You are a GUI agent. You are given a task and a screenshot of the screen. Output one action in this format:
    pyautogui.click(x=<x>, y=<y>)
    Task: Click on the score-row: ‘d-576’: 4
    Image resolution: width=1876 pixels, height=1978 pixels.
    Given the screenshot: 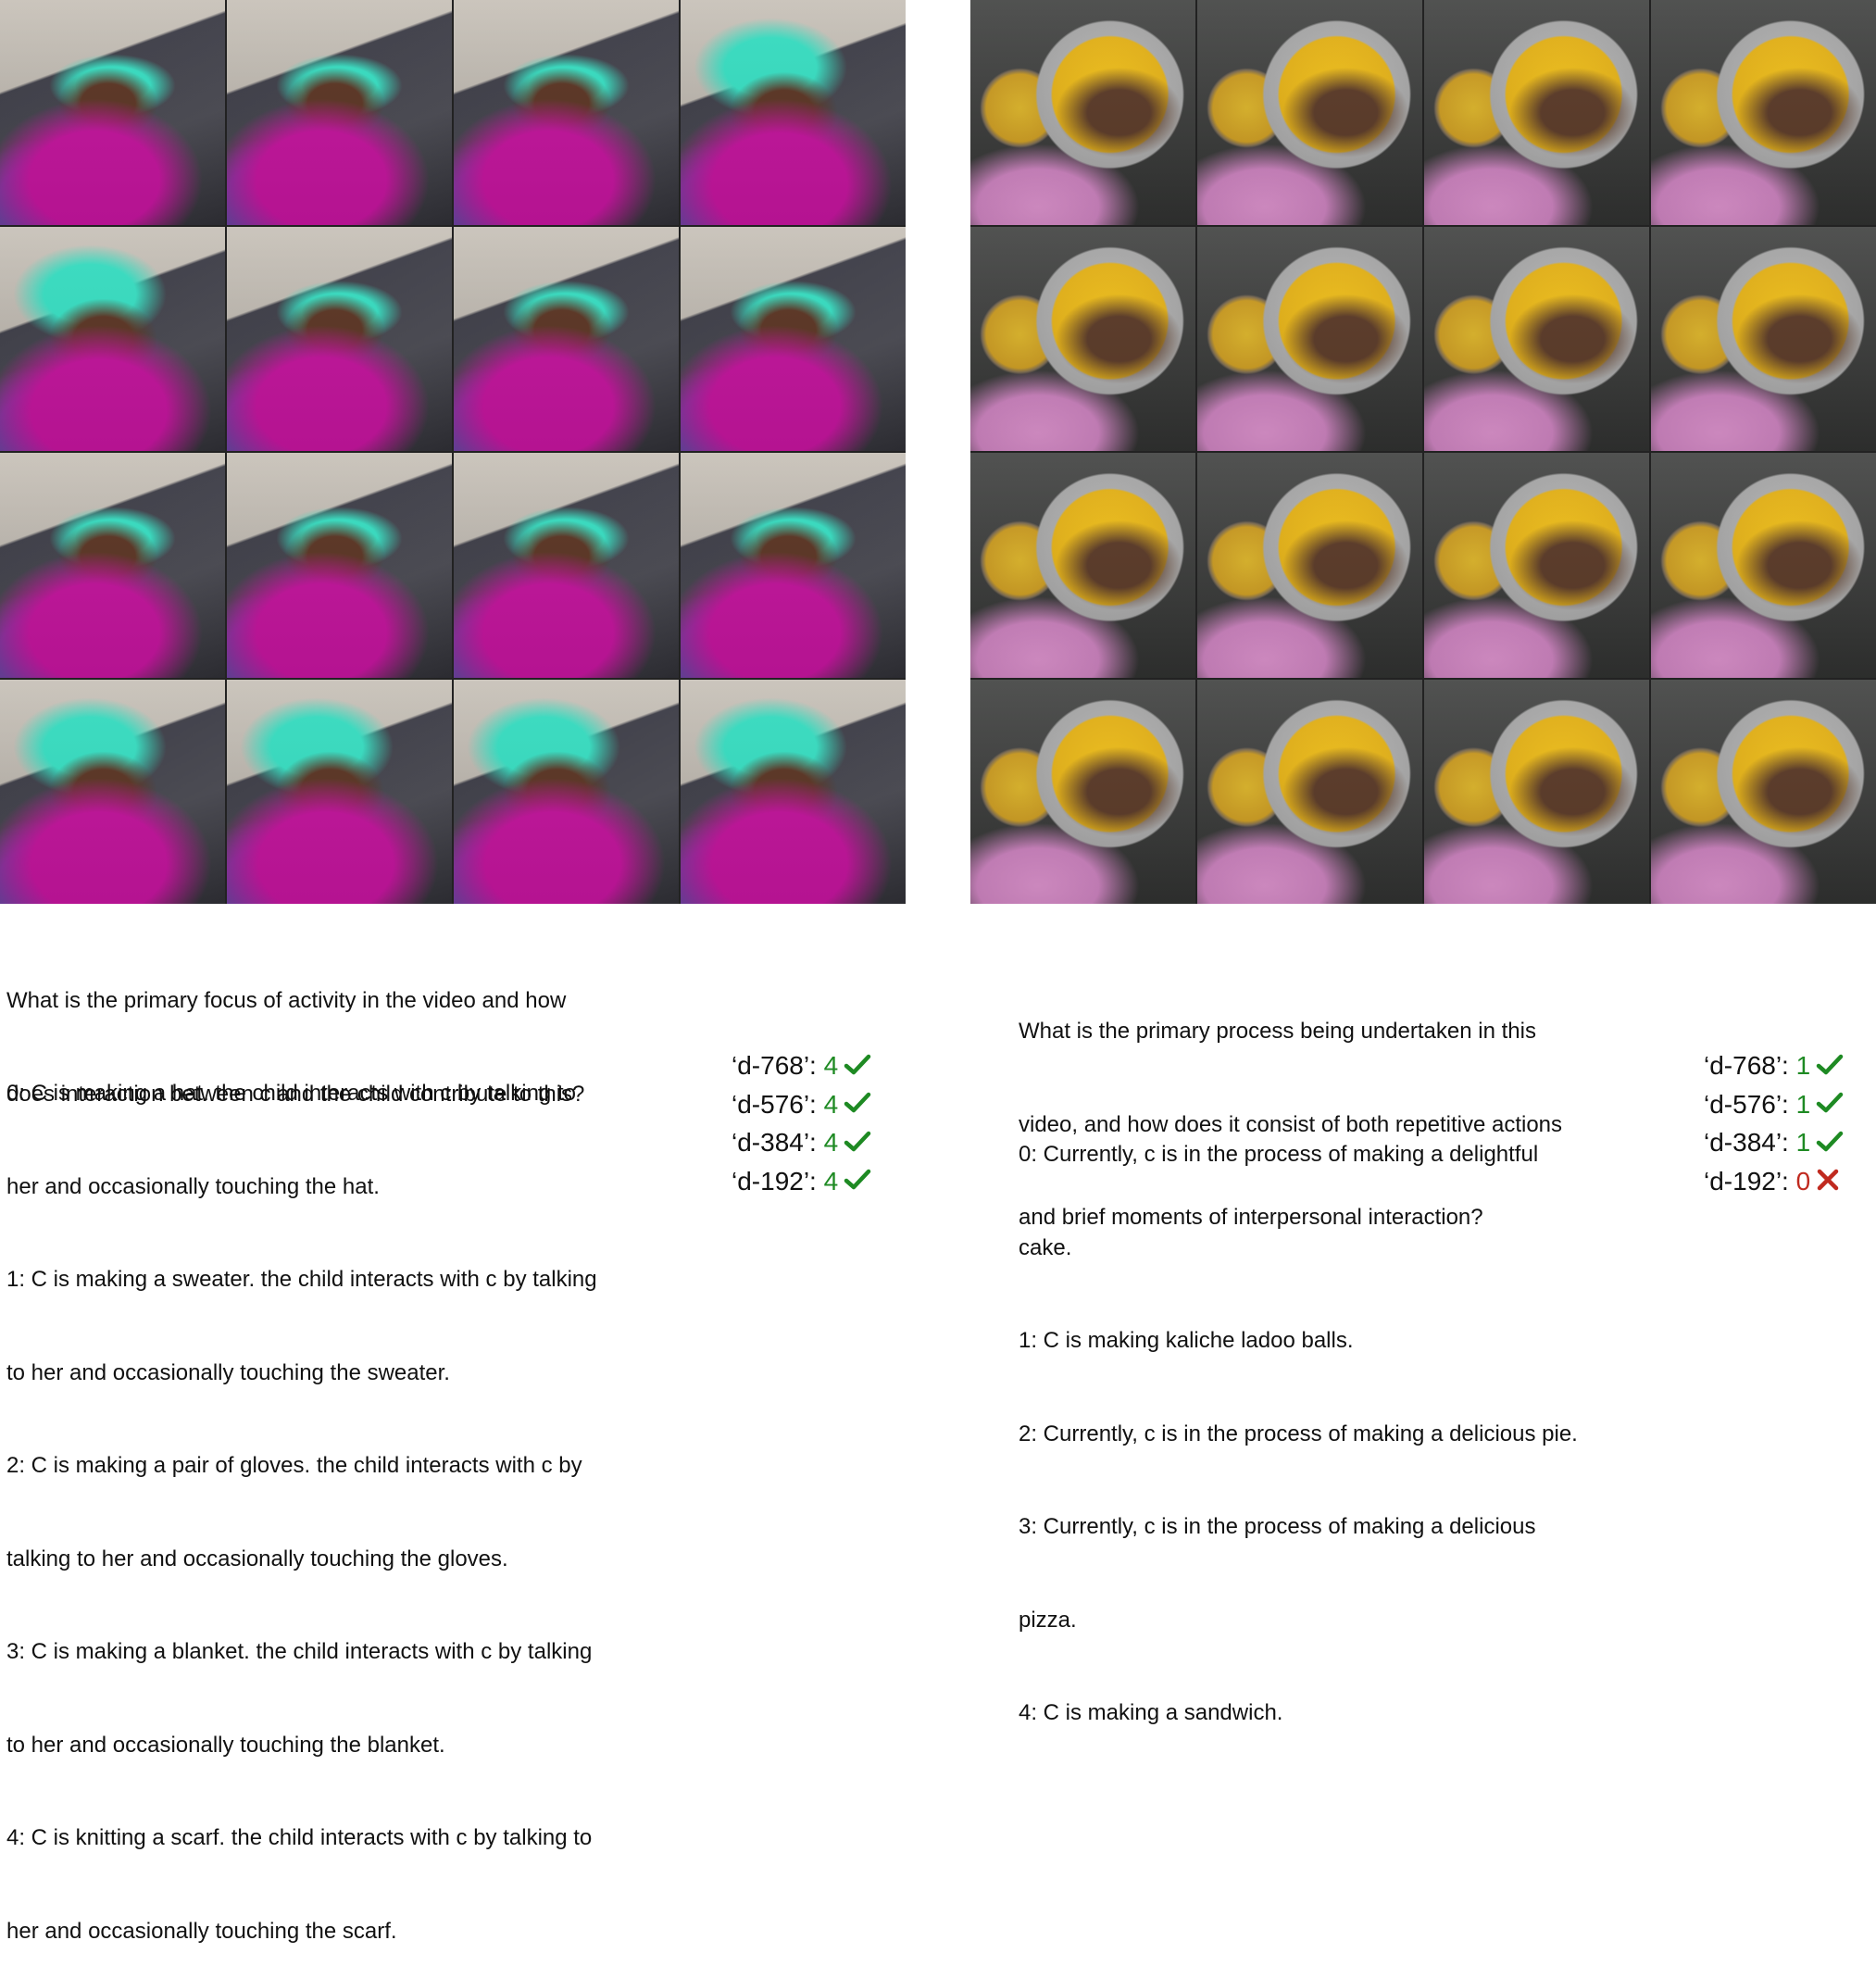 What is the action you would take?
    pyautogui.click(x=801, y=1105)
    